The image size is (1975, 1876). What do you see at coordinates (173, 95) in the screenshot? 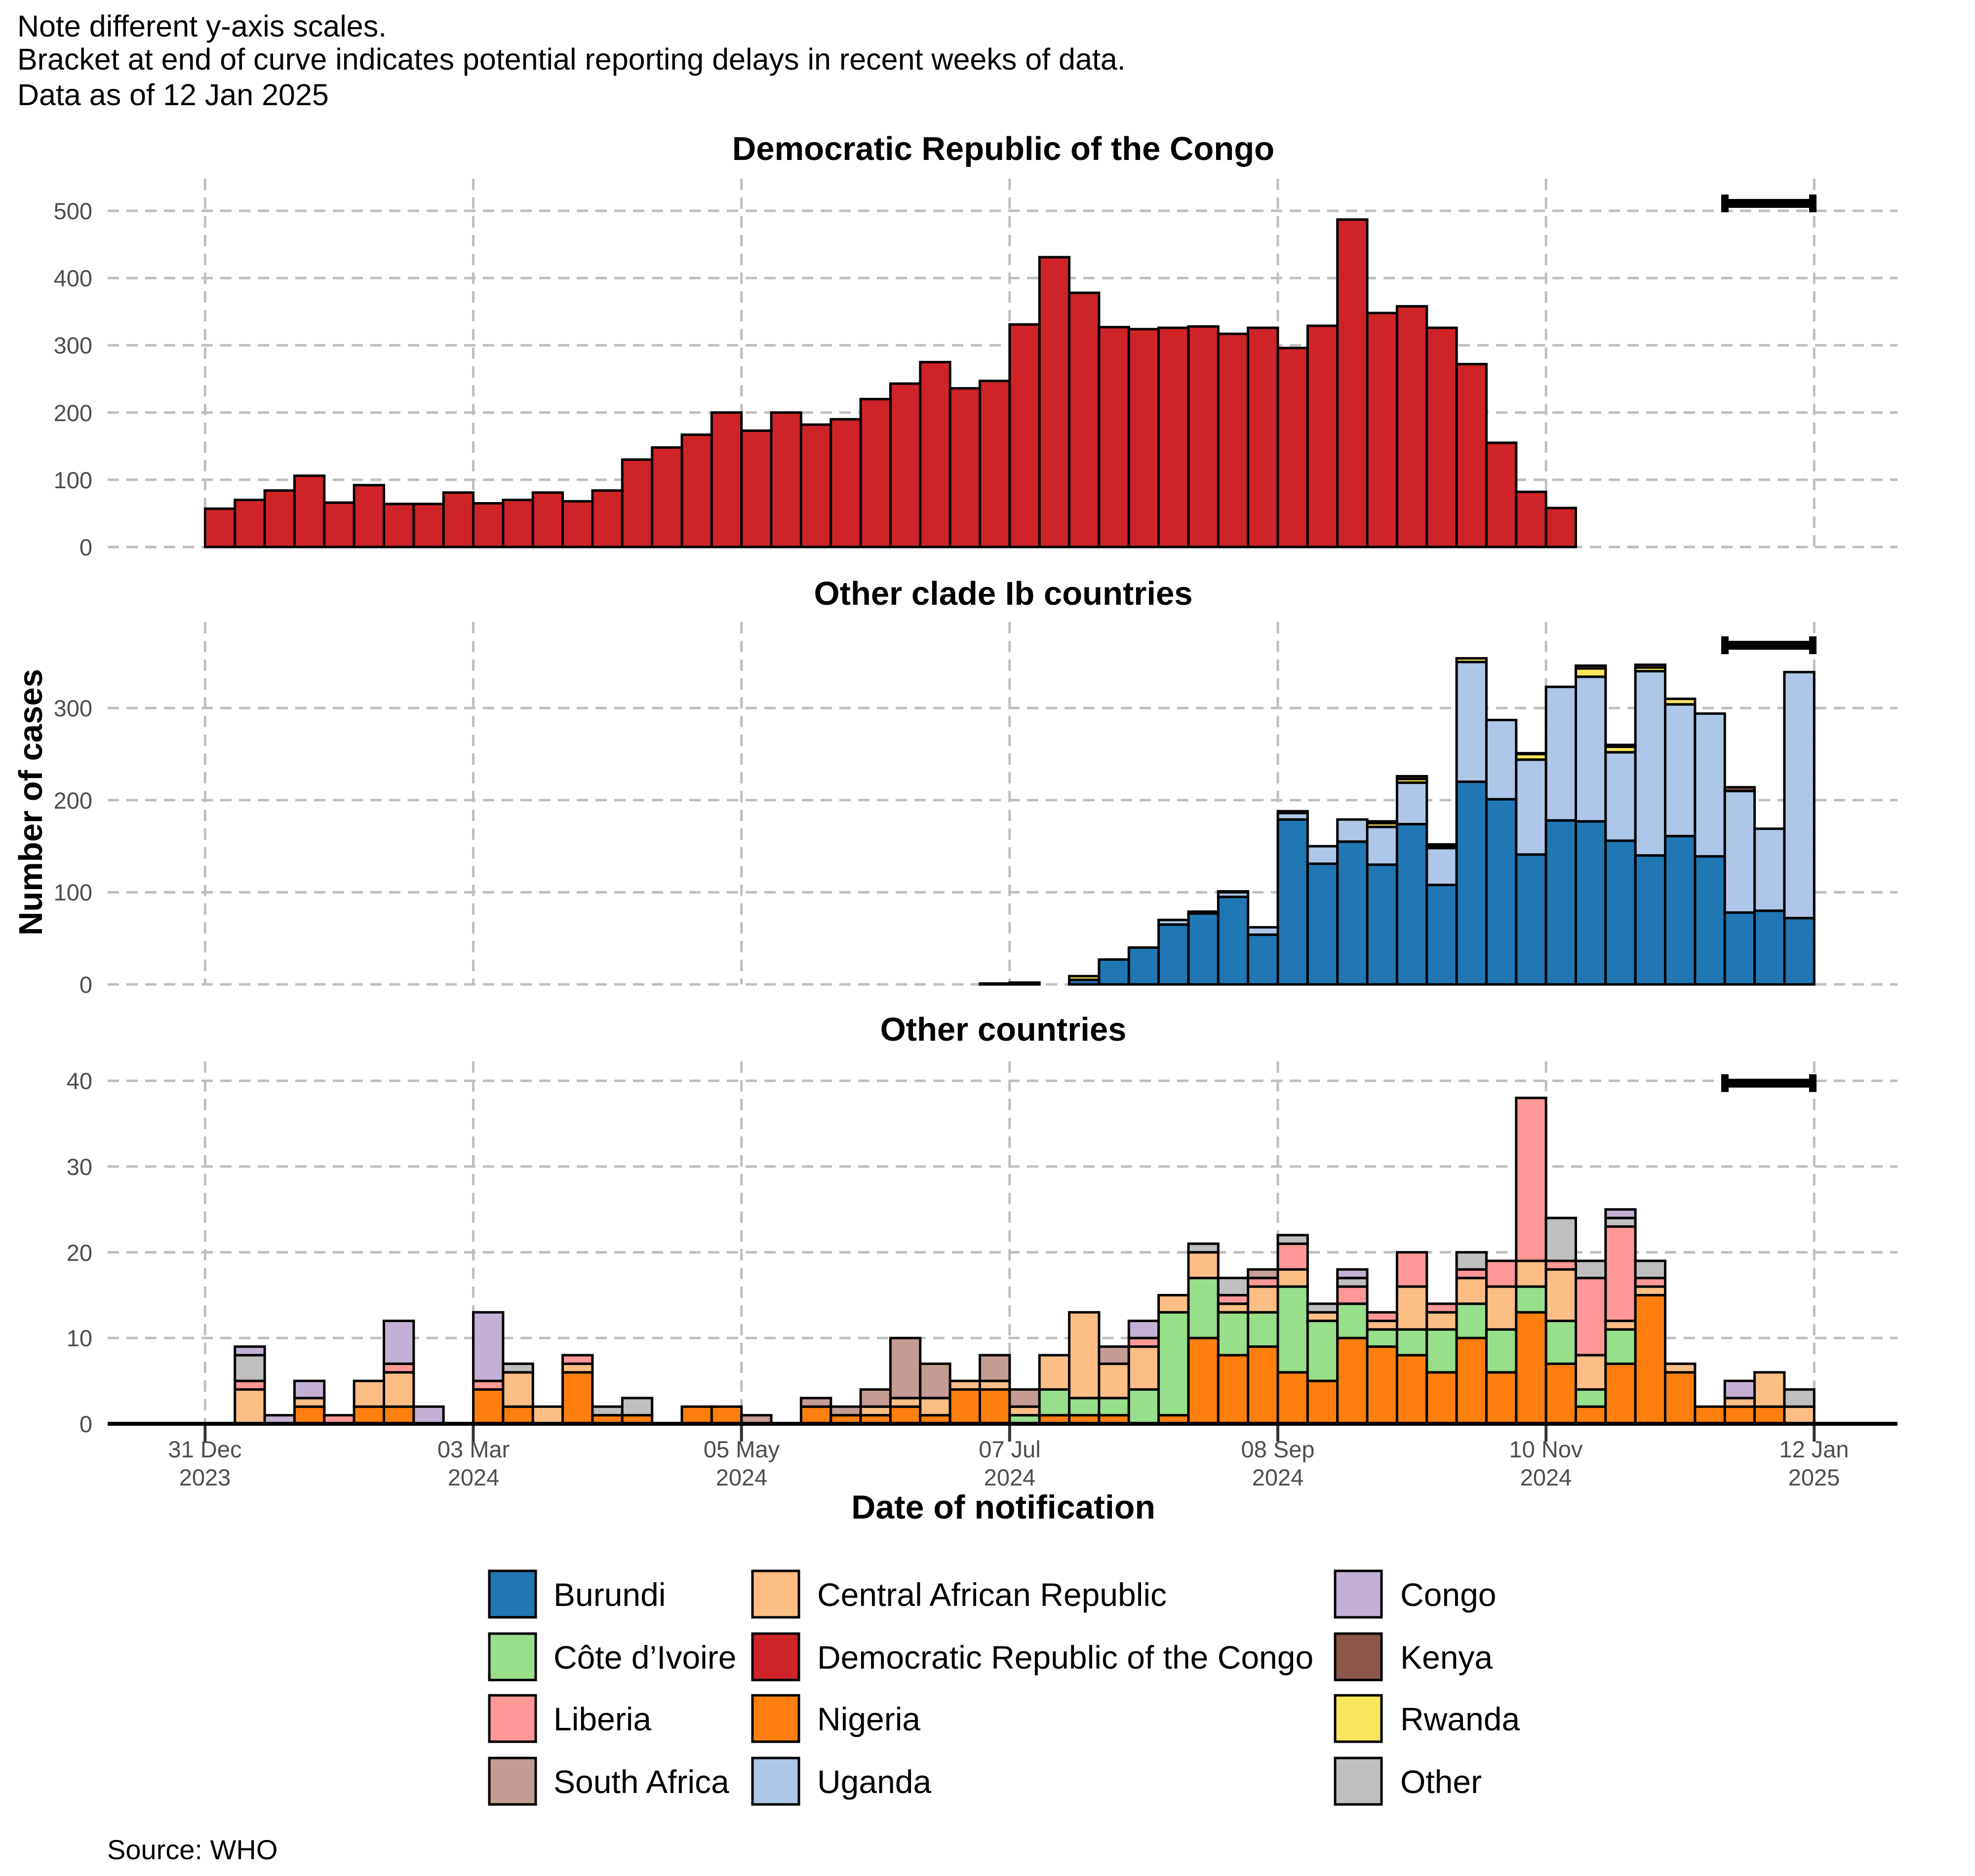
I see `svg-text: Data as of 12 Jan 2025` at bounding box center [173, 95].